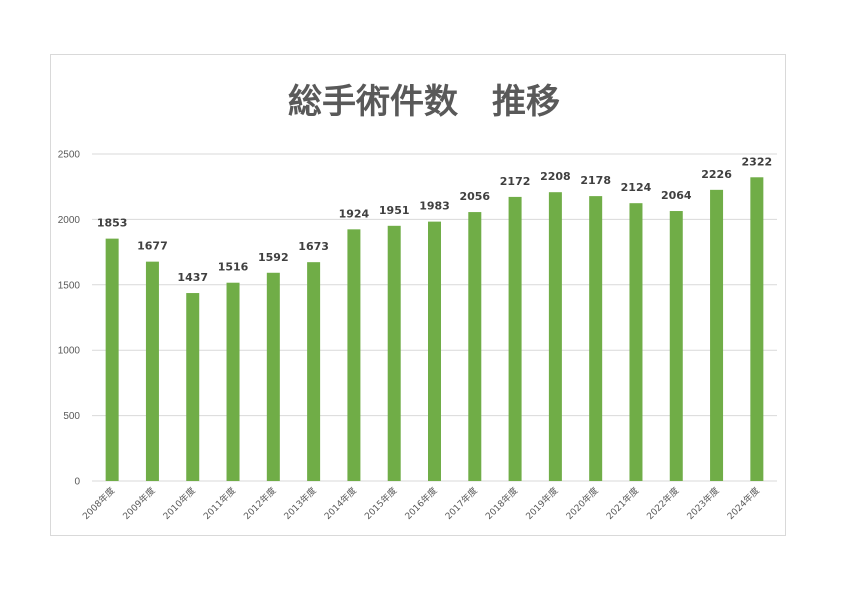 The image size is (848, 600). What do you see at coordinates (434, 206) in the screenshot?
I see `data-label: 1983` at bounding box center [434, 206].